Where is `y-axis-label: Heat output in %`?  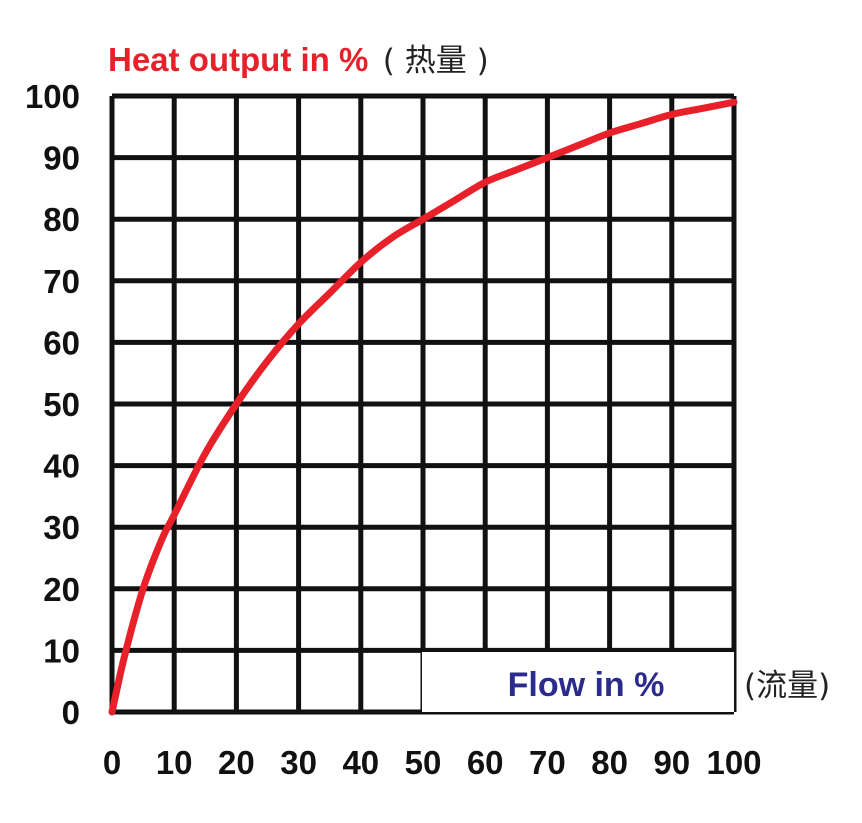 y-axis-label: Heat output in % is located at coordinates (238, 59).